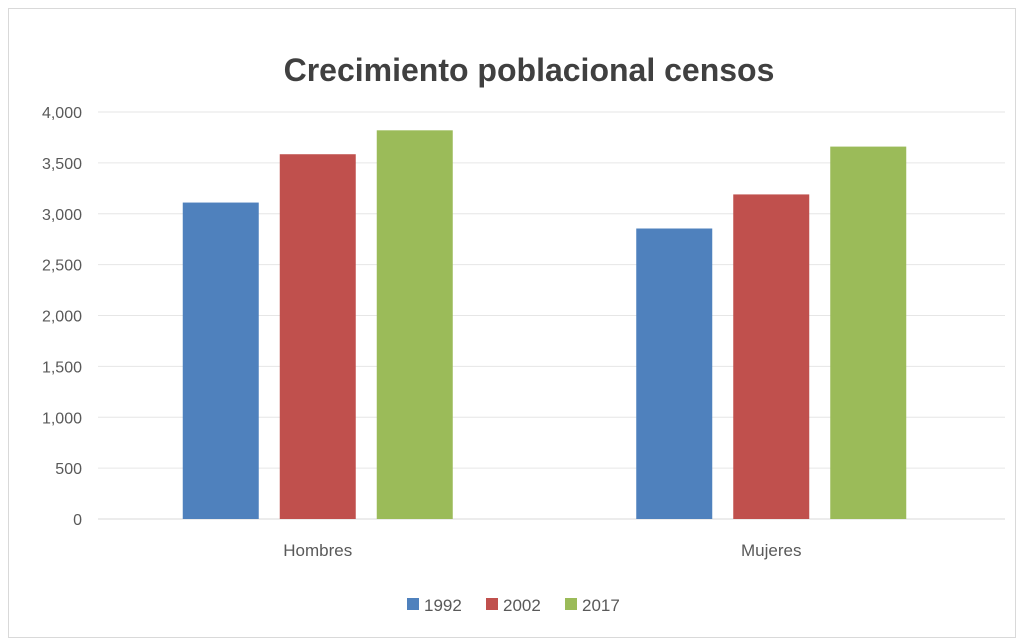 The width and height of the screenshot is (1025, 641). I want to click on chart-title: Crecimiento poblacional censos, so click(529, 70).